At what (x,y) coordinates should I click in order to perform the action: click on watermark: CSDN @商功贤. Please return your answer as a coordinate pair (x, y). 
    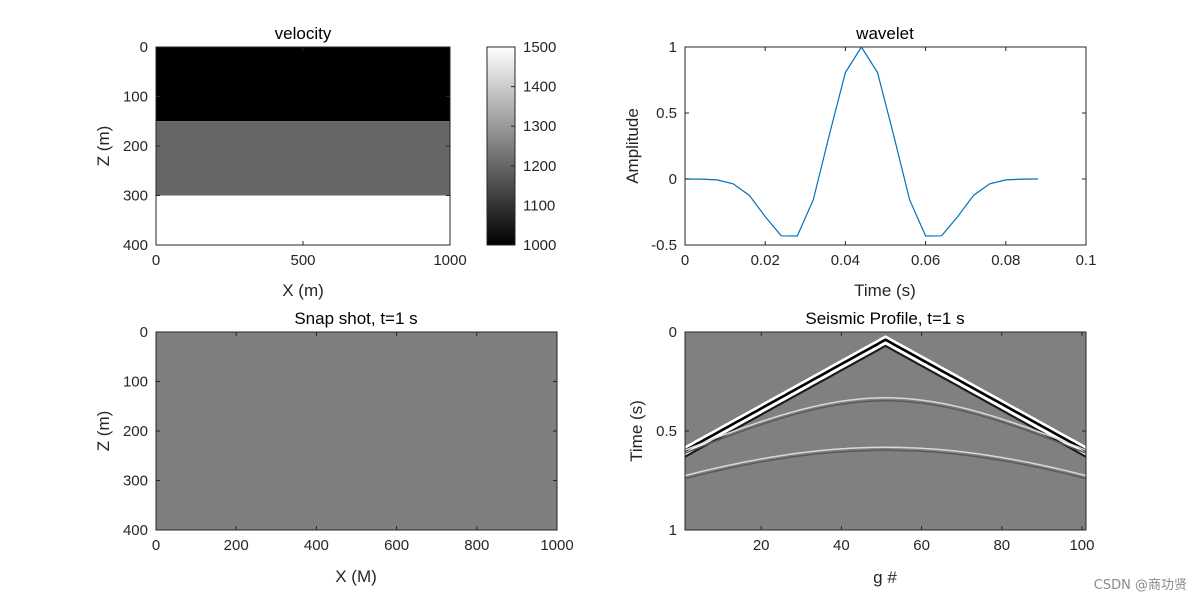
    Looking at the image, I should click on (1140, 585).